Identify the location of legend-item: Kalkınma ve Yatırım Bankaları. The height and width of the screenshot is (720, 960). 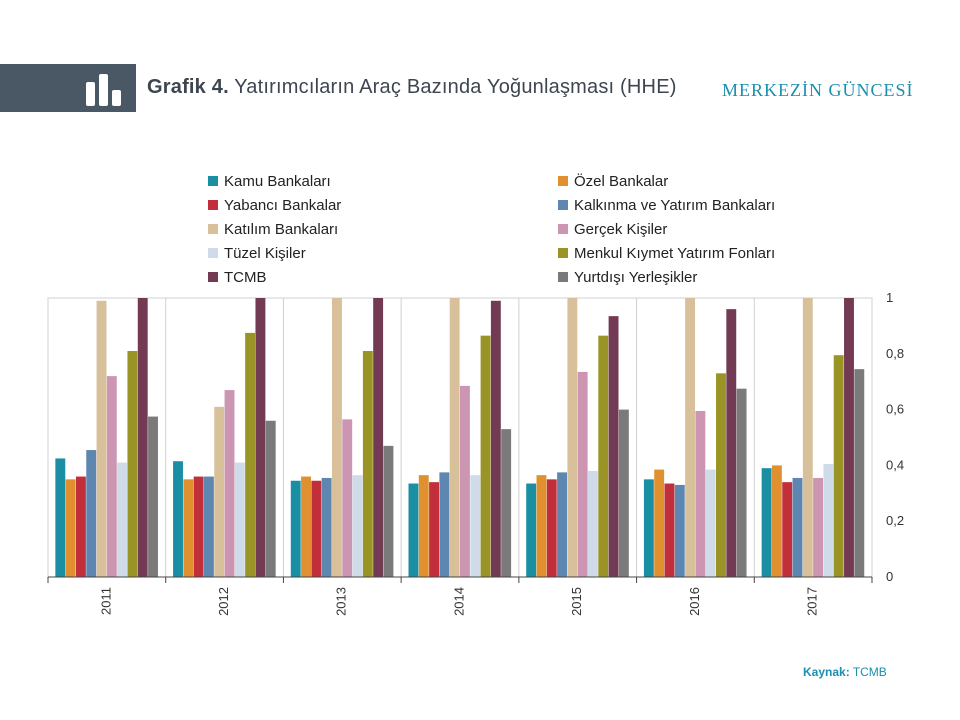
(666, 205).